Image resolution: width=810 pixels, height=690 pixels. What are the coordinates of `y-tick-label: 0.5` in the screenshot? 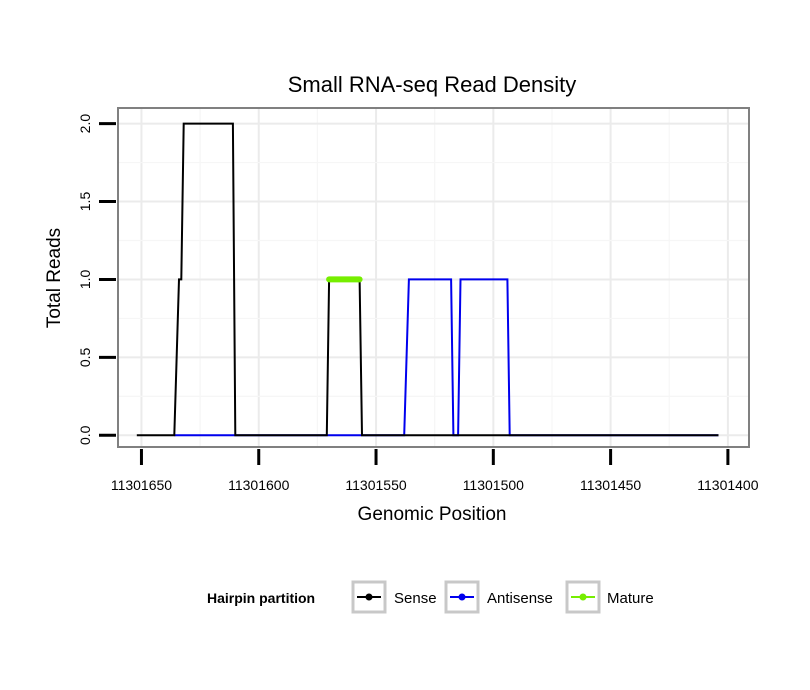 It's located at (85, 357).